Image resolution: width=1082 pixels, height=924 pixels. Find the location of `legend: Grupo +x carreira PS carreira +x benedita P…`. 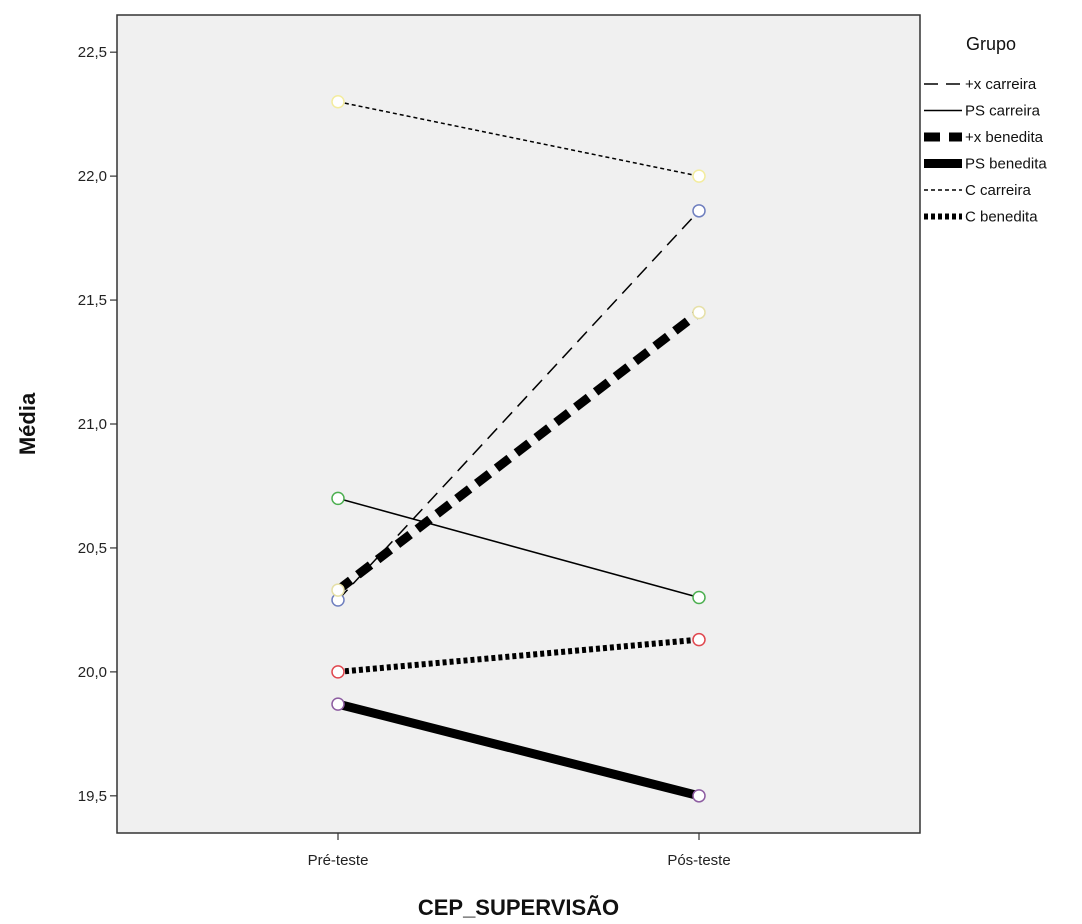

legend: Grupo +x carreira PS carreira +x benedita P… is located at coordinates (985, 130).